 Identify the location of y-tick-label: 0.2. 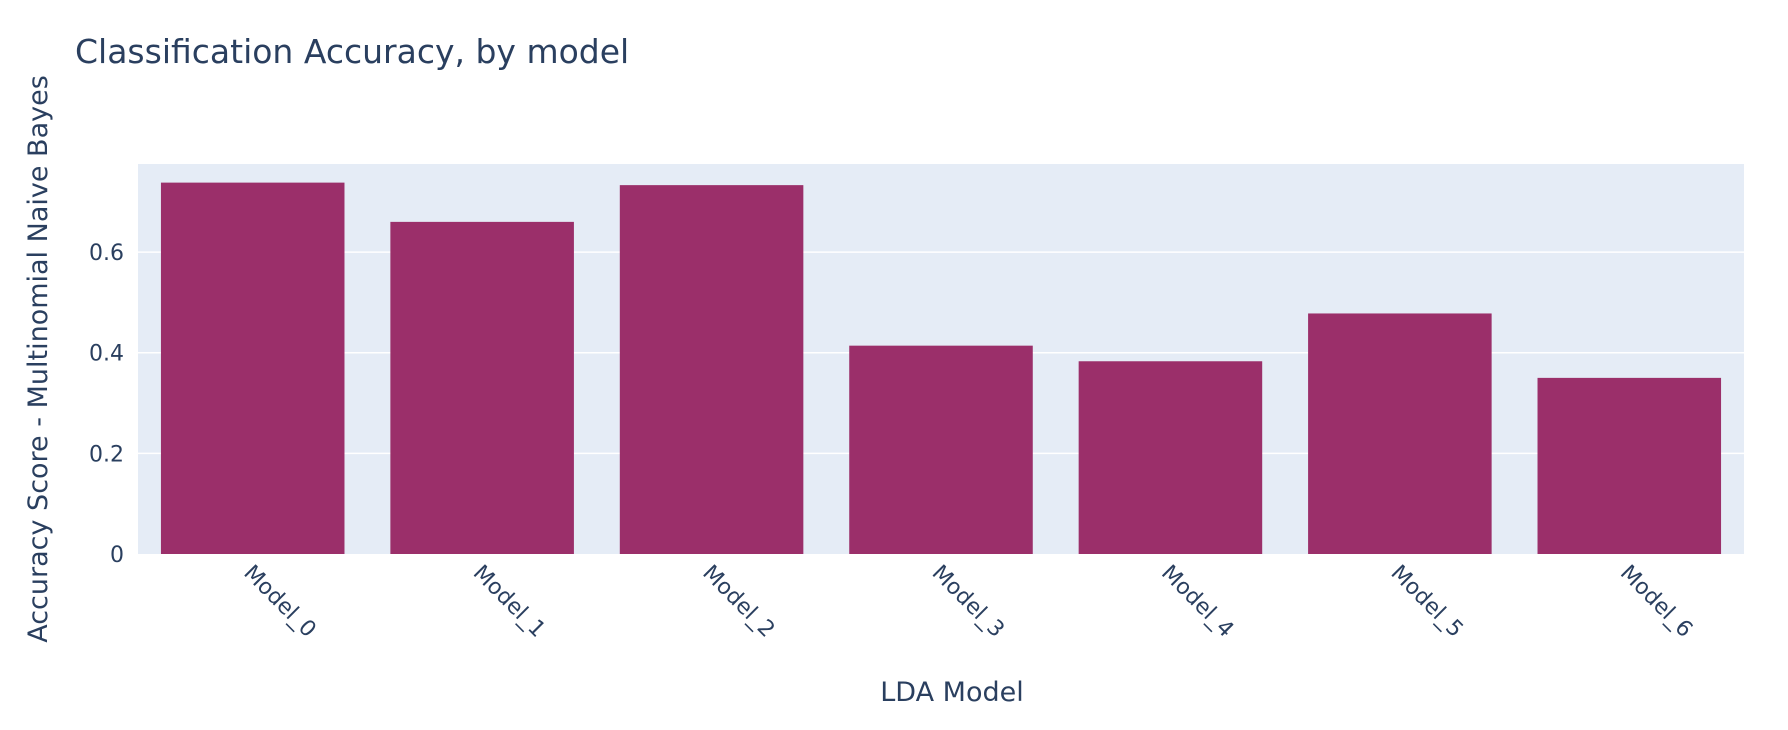
(106, 454).